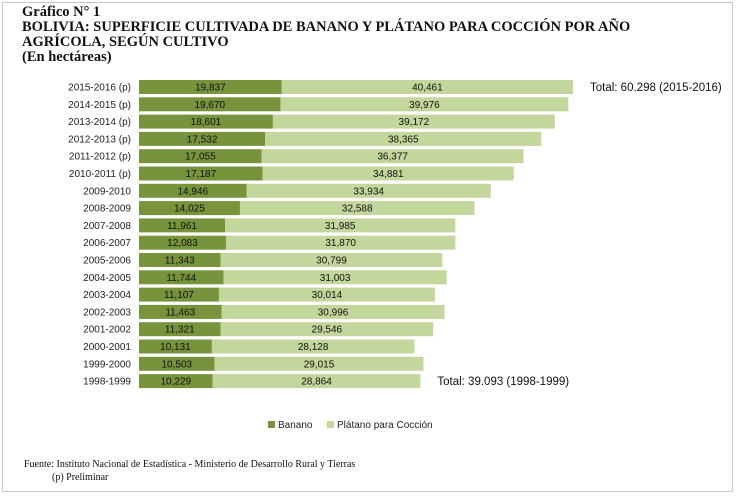 The width and height of the screenshot is (737, 496). I want to click on y-tick-label: 2014-2015 (p), so click(99, 105).